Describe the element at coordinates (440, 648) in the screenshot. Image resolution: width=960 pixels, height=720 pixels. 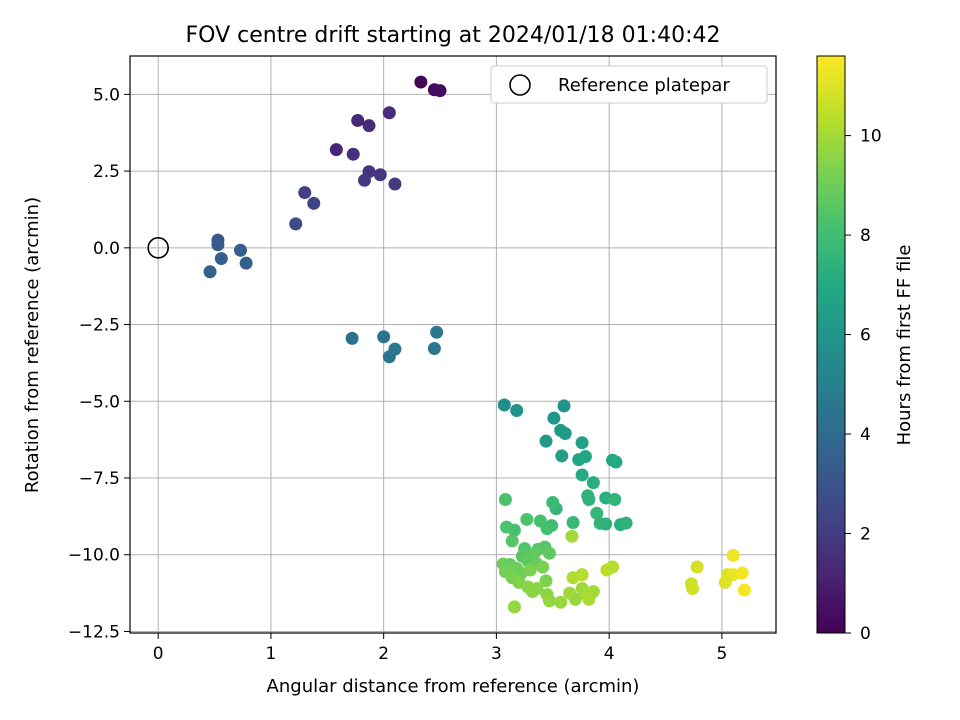
I see `x-axis-ticks: 0 1 2 3 4 5` at that location.